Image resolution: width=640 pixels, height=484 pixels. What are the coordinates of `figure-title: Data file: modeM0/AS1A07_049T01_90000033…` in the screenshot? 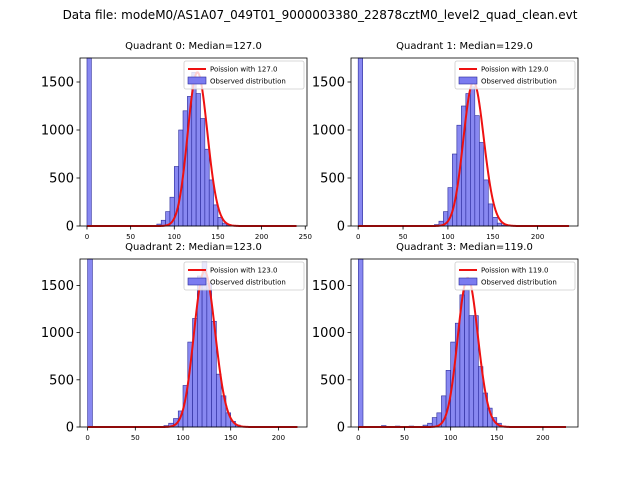 It's located at (320, 15).